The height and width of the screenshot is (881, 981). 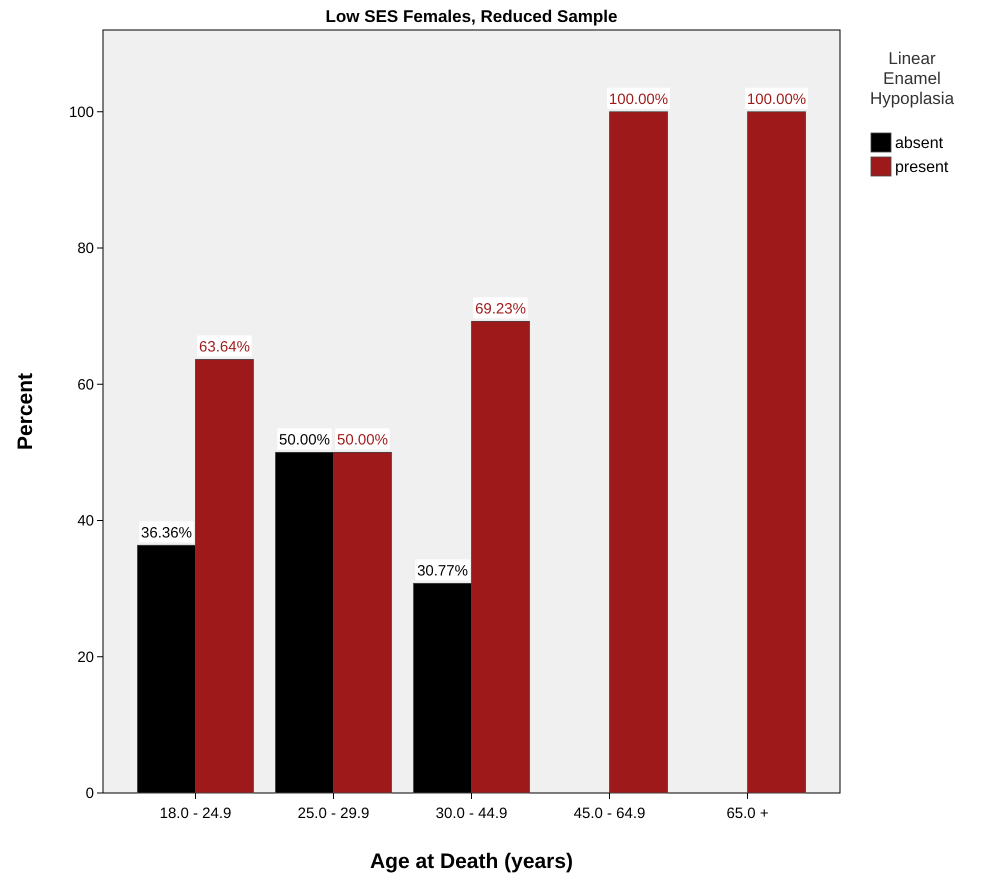 I want to click on y-tick-label: 60, so click(x=85, y=385).